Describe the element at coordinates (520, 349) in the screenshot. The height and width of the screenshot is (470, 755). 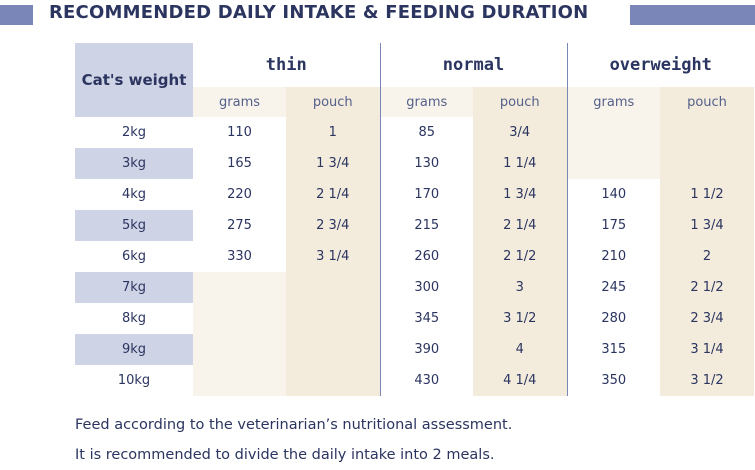
I see `pouch-cell: 4` at that location.